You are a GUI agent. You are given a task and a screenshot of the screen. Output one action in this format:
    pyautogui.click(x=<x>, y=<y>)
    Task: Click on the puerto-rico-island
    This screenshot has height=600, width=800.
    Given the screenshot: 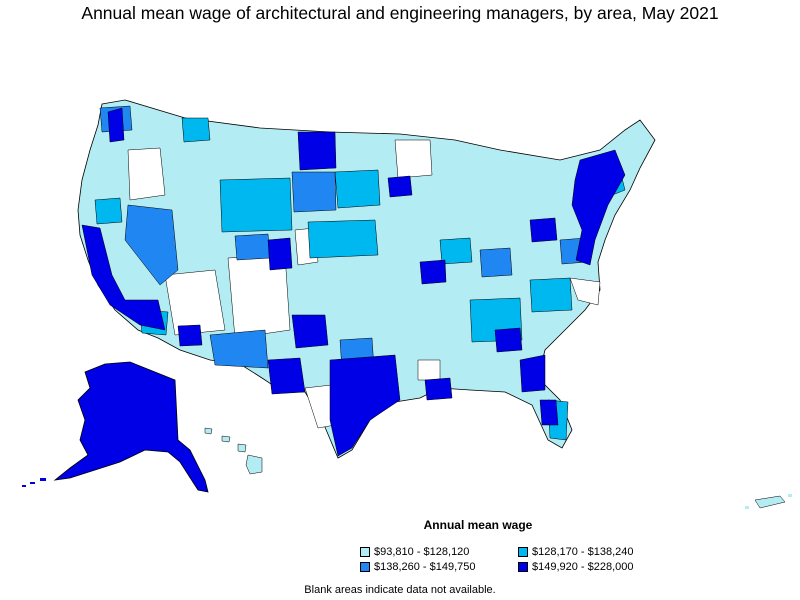 What is the action you would take?
    pyautogui.click(x=770, y=502)
    